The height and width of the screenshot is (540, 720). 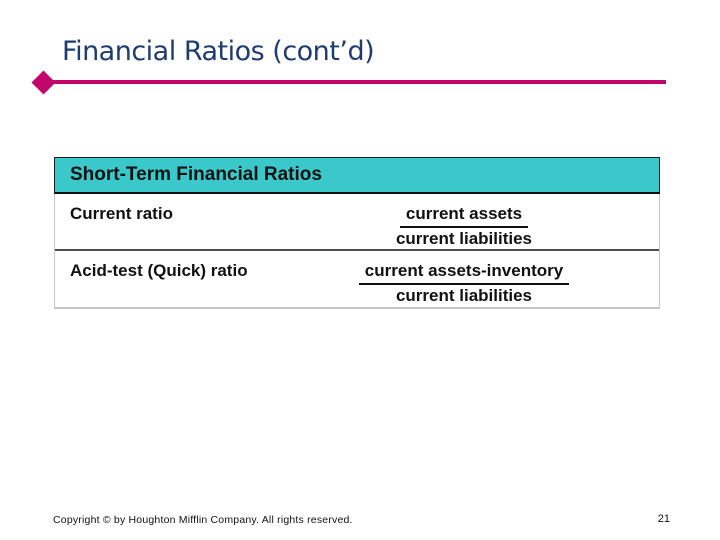 What do you see at coordinates (357, 175) in the screenshot?
I see `table-header: Short-Term Financial Ratios` at bounding box center [357, 175].